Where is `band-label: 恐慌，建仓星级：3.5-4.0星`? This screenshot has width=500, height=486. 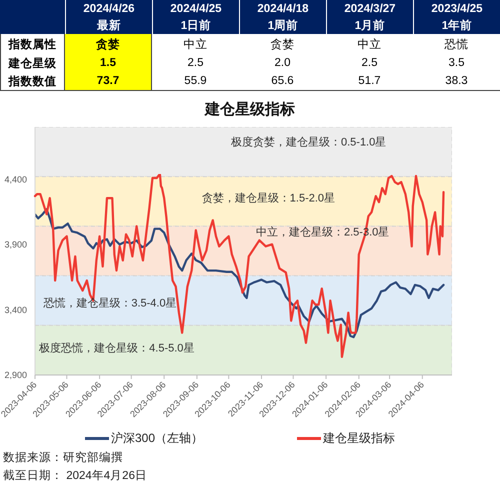 band-label: 恐慌，建仓星级：3.5-4.0星 is located at coordinates (110, 304).